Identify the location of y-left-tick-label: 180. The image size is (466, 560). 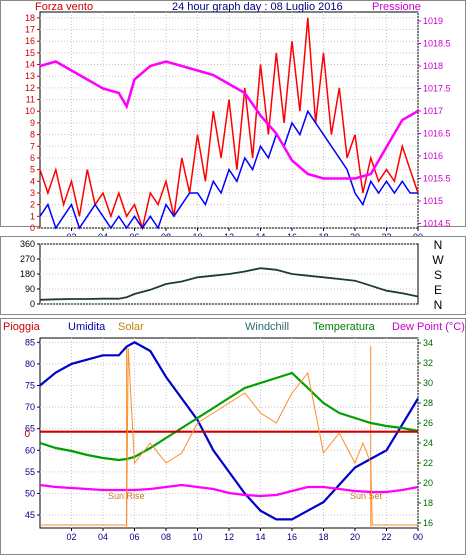
(27, 274).